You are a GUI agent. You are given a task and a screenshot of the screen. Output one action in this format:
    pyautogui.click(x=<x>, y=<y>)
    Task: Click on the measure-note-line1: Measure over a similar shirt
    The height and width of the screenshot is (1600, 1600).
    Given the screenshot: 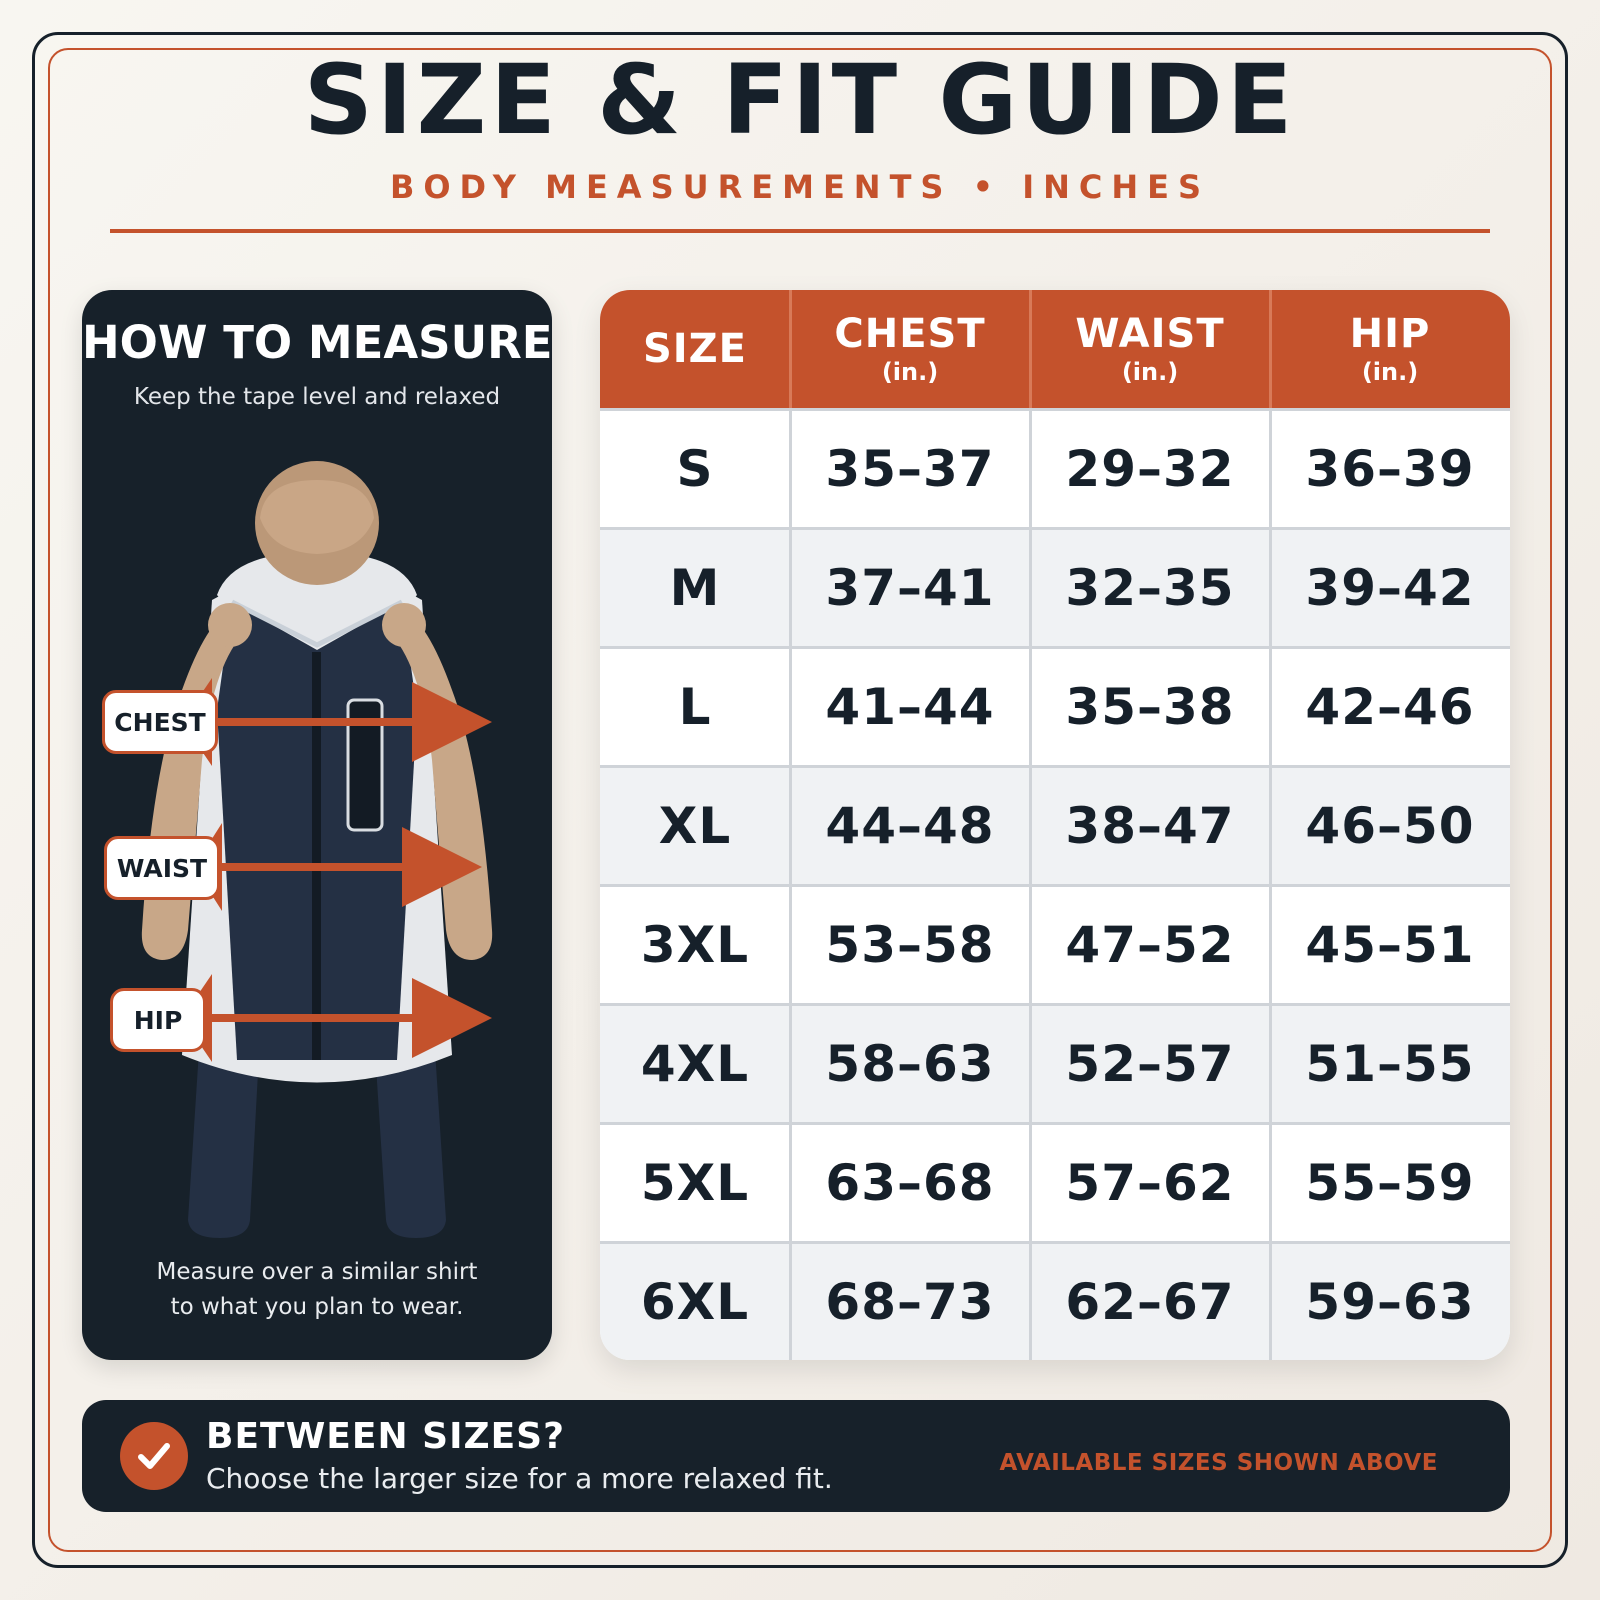 What is the action you would take?
    pyautogui.click(x=317, y=1272)
    